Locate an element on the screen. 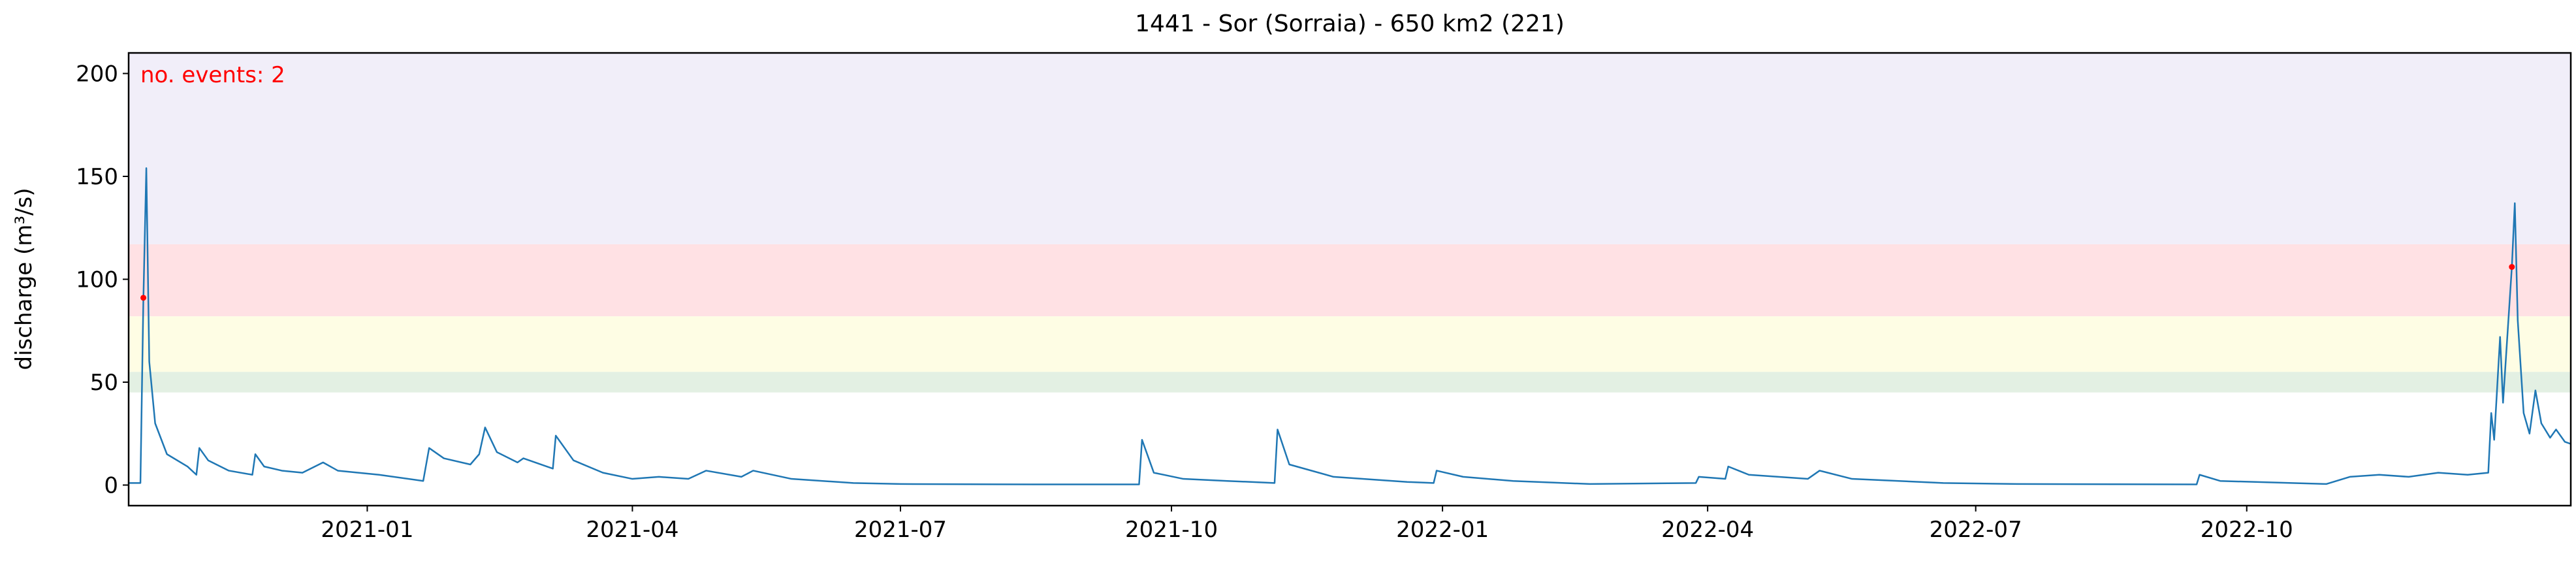 The image size is (2576, 569). x-tick-label: 2022-10 is located at coordinates (2247, 530).